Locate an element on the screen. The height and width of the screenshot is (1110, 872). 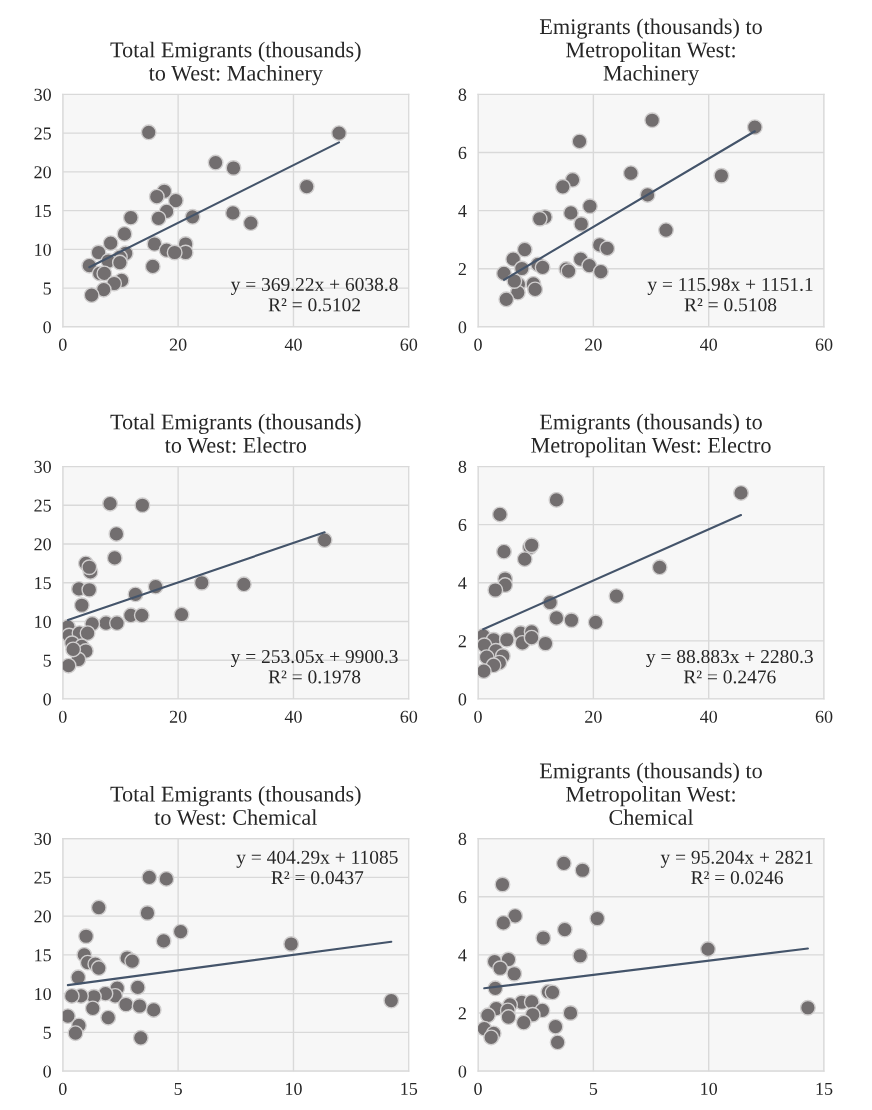
annotation: y = 95.204x + 2821 R² = 0.0246 is located at coordinates (736, 867).